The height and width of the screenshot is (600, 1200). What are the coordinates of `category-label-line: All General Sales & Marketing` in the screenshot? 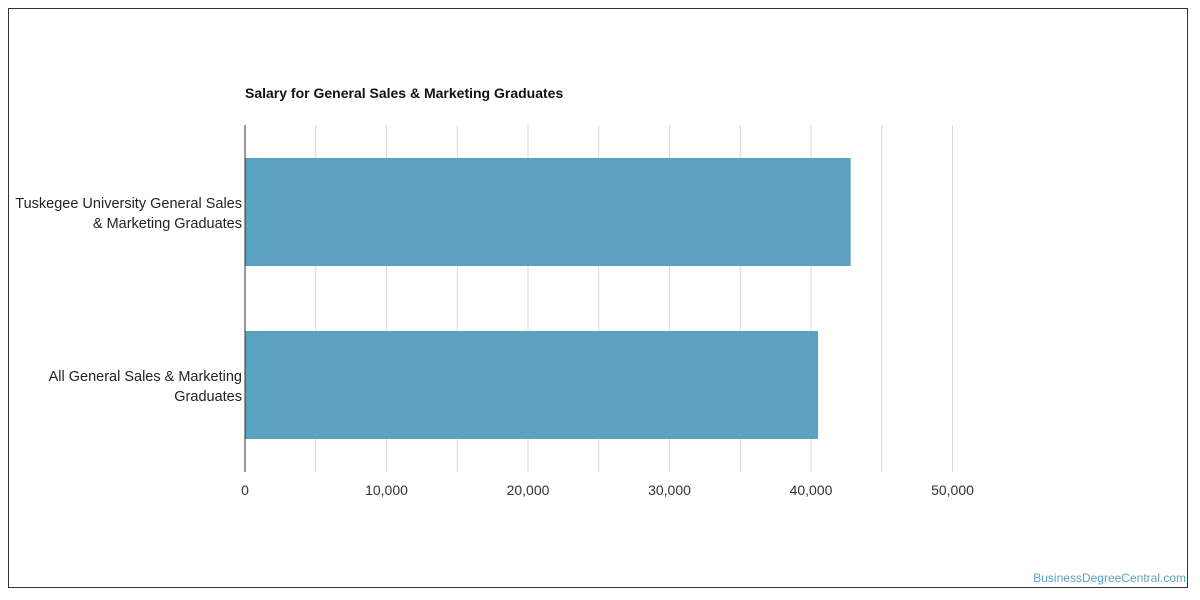 It's located at (145, 377).